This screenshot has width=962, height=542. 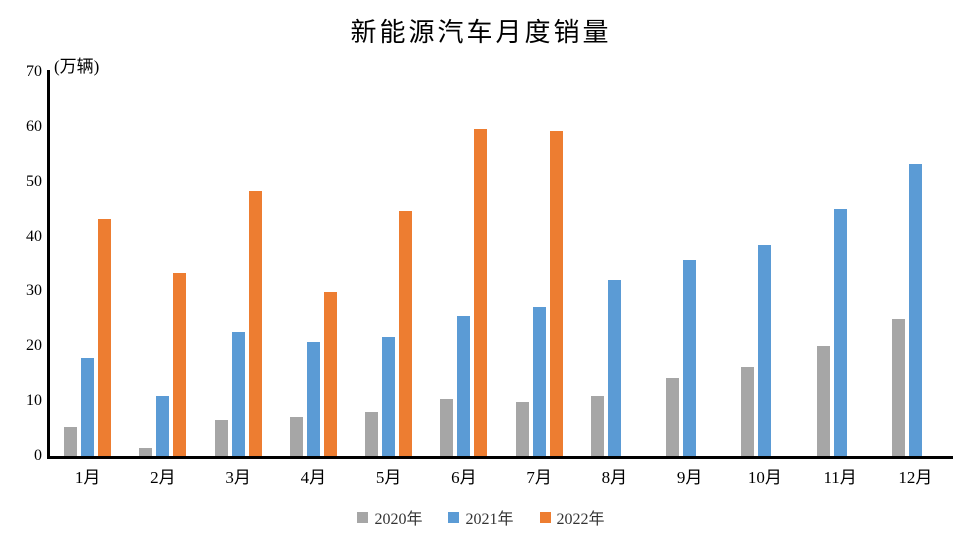 What do you see at coordinates (898, 387) in the screenshot?
I see `bar-2020-m12` at bounding box center [898, 387].